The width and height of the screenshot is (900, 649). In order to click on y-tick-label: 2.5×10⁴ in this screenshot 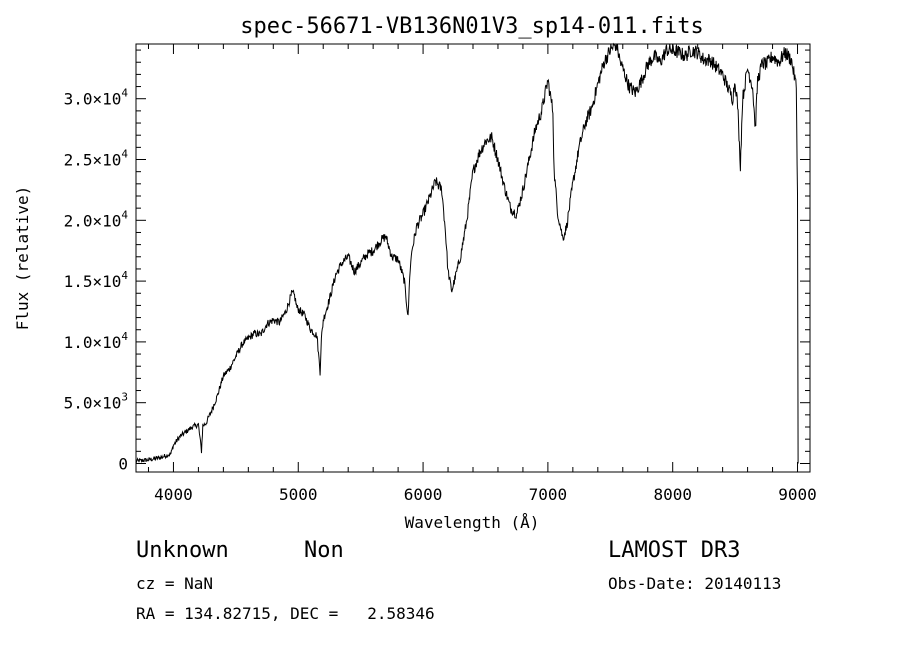, I will do `click(96, 159)`.